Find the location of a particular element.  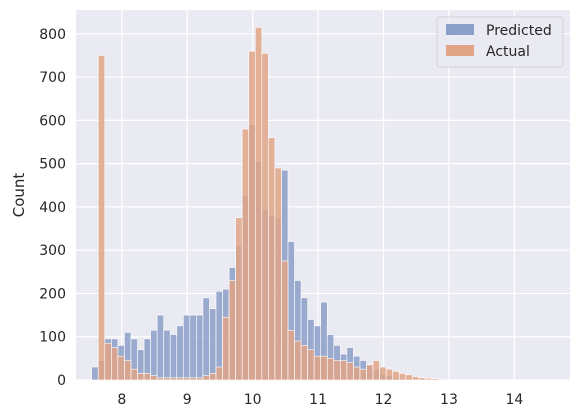

legend: Predicted Actual is located at coordinates (500, 42).